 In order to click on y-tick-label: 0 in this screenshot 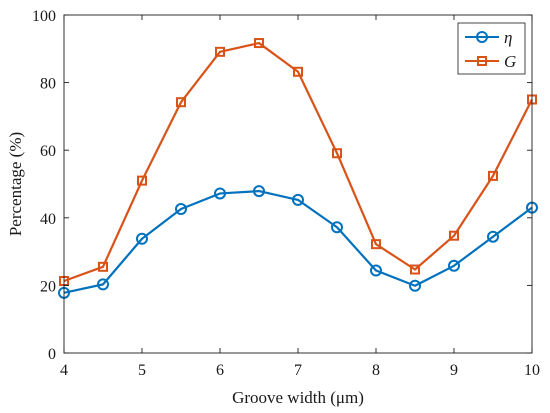, I will do `click(52, 354)`.